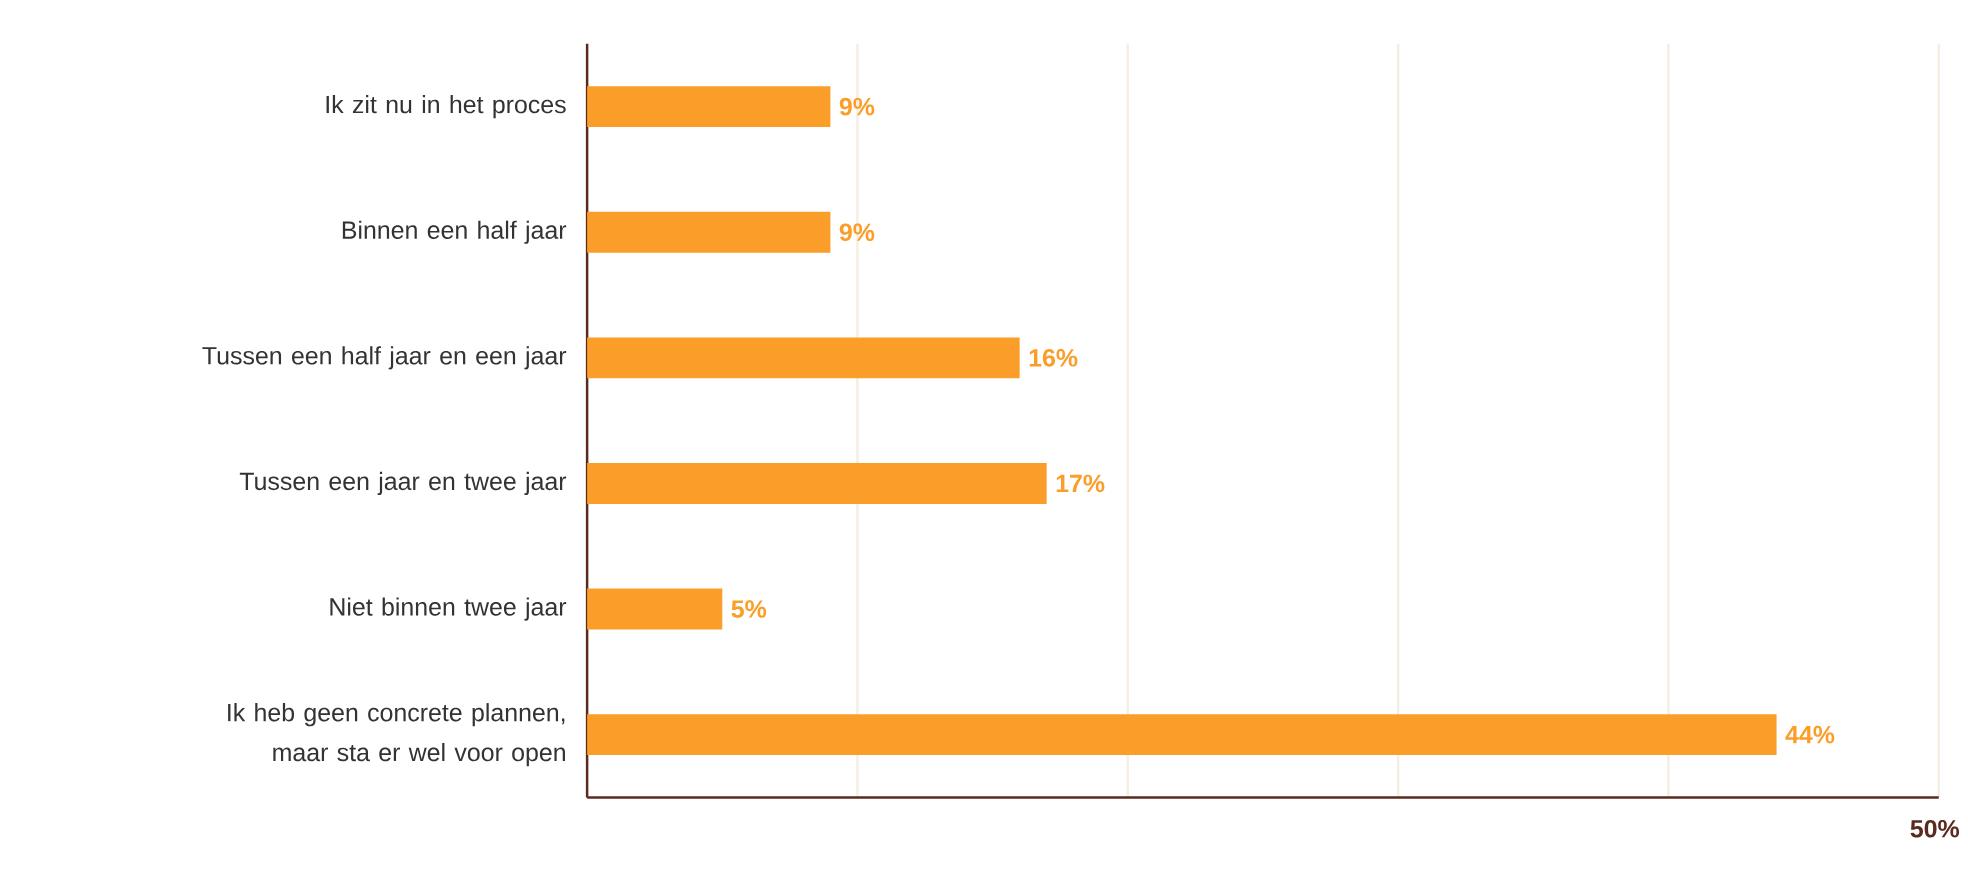 Image resolution: width=1968 pixels, height=887 pixels. What do you see at coordinates (448, 609) in the screenshot?
I see `y-tick-label: Niet binnen twee jaar` at bounding box center [448, 609].